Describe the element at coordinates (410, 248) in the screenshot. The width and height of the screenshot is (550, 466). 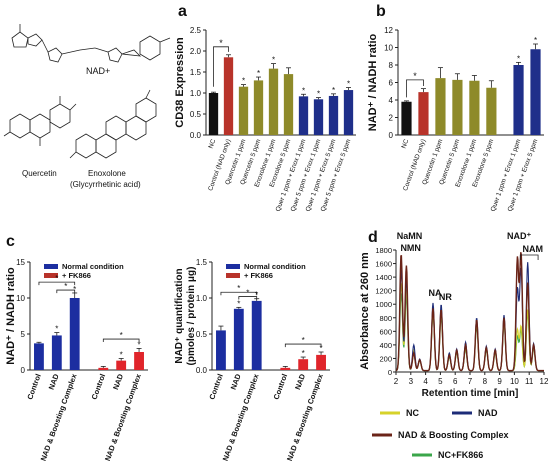
I see `peak-label: NMN` at that location.